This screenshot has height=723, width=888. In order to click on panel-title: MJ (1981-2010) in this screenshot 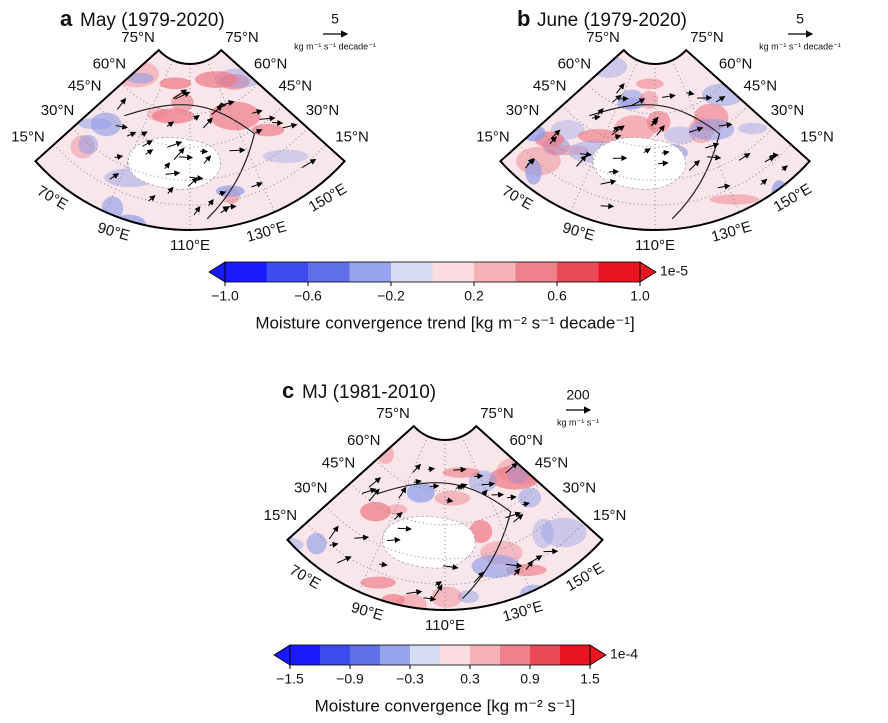, I will do `click(369, 392)`.